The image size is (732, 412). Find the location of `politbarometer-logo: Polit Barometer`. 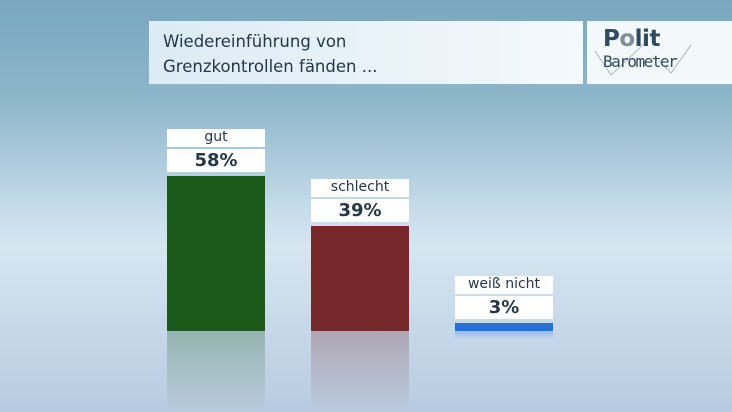

politbarometer-logo: Polit Barometer is located at coordinates (659, 52).